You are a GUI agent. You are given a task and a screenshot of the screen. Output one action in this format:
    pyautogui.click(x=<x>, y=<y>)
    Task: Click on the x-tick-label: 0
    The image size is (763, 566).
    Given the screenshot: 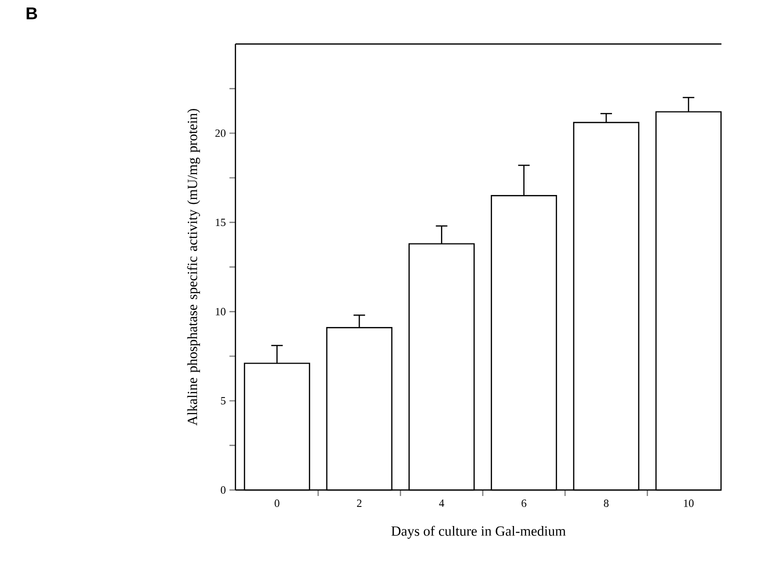 What is the action you would take?
    pyautogui.click(x=277, y=503)
    